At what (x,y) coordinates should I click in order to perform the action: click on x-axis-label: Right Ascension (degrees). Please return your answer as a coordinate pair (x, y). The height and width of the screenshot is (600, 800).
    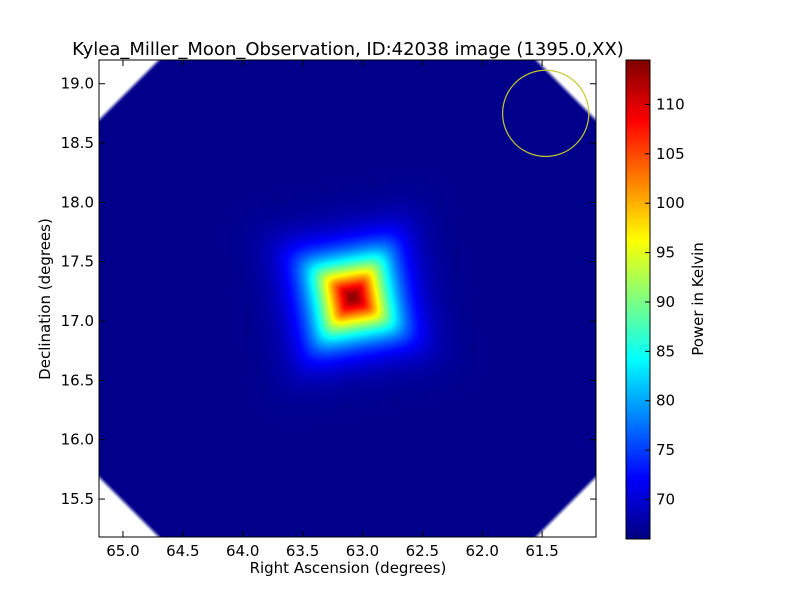
    Looking at the image, I should click on (348, 568).